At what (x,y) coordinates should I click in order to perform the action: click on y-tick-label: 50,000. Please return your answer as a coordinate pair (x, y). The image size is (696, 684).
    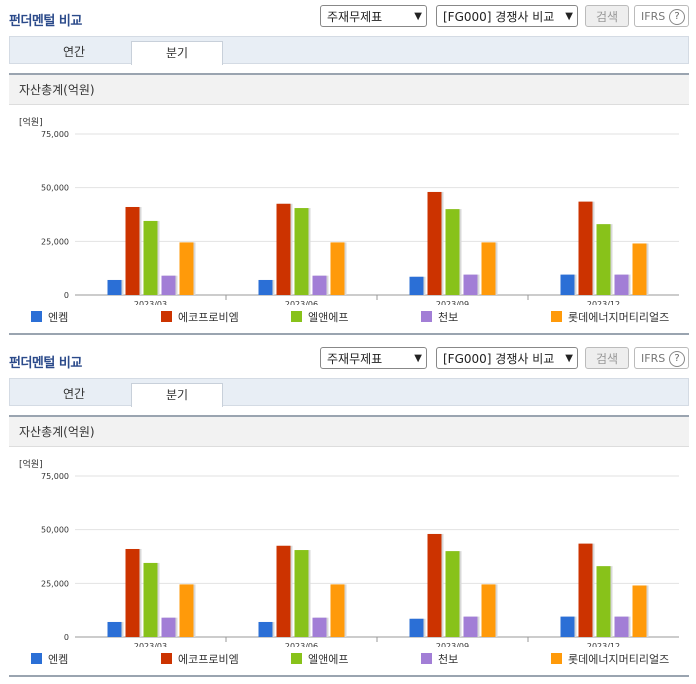
    Looking at the image, I should click on (55, 530).